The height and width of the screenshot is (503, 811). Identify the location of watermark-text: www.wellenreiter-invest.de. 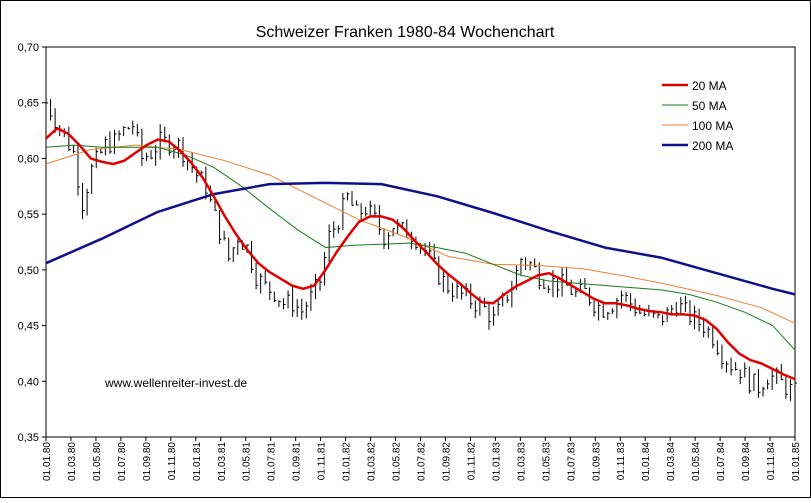
(175, 383).